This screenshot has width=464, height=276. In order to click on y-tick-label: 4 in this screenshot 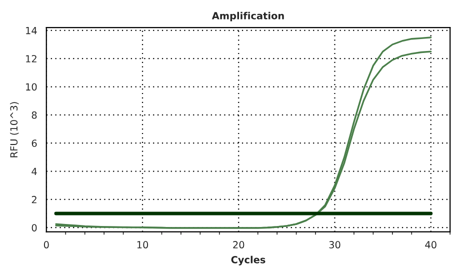, I will do `click(34, 171)`.